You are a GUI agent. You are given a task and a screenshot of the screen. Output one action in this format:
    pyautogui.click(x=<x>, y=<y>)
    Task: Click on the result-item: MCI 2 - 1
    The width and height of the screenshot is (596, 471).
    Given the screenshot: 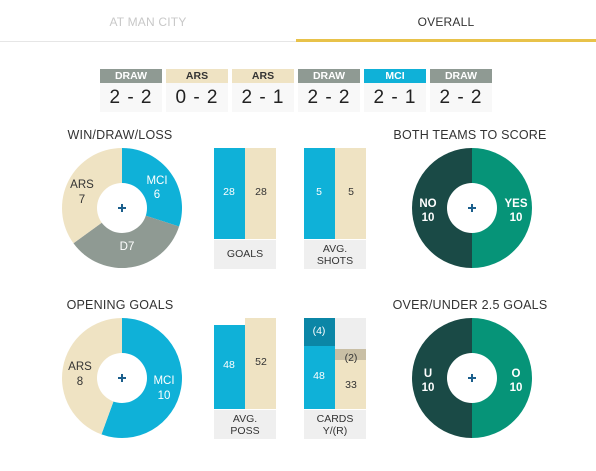 What is the action you would take?
    pyautogui.click(x=395, y=90)
    